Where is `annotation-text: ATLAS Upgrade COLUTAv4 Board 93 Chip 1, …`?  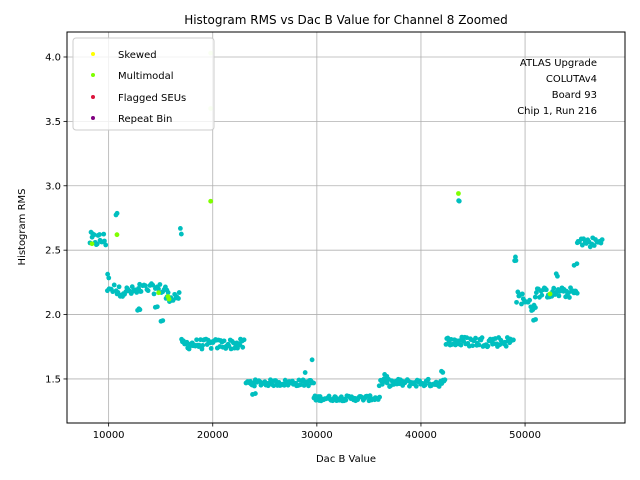 annotation-text: ATLAS Upgrade COLUTAv4 Board 93 Chip 1, … is located at coordinates (557, 87).